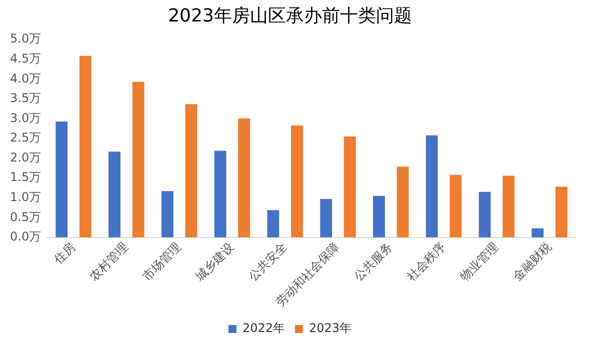  I want to click on x-tick-label: 金融财税, so click(532, 262).